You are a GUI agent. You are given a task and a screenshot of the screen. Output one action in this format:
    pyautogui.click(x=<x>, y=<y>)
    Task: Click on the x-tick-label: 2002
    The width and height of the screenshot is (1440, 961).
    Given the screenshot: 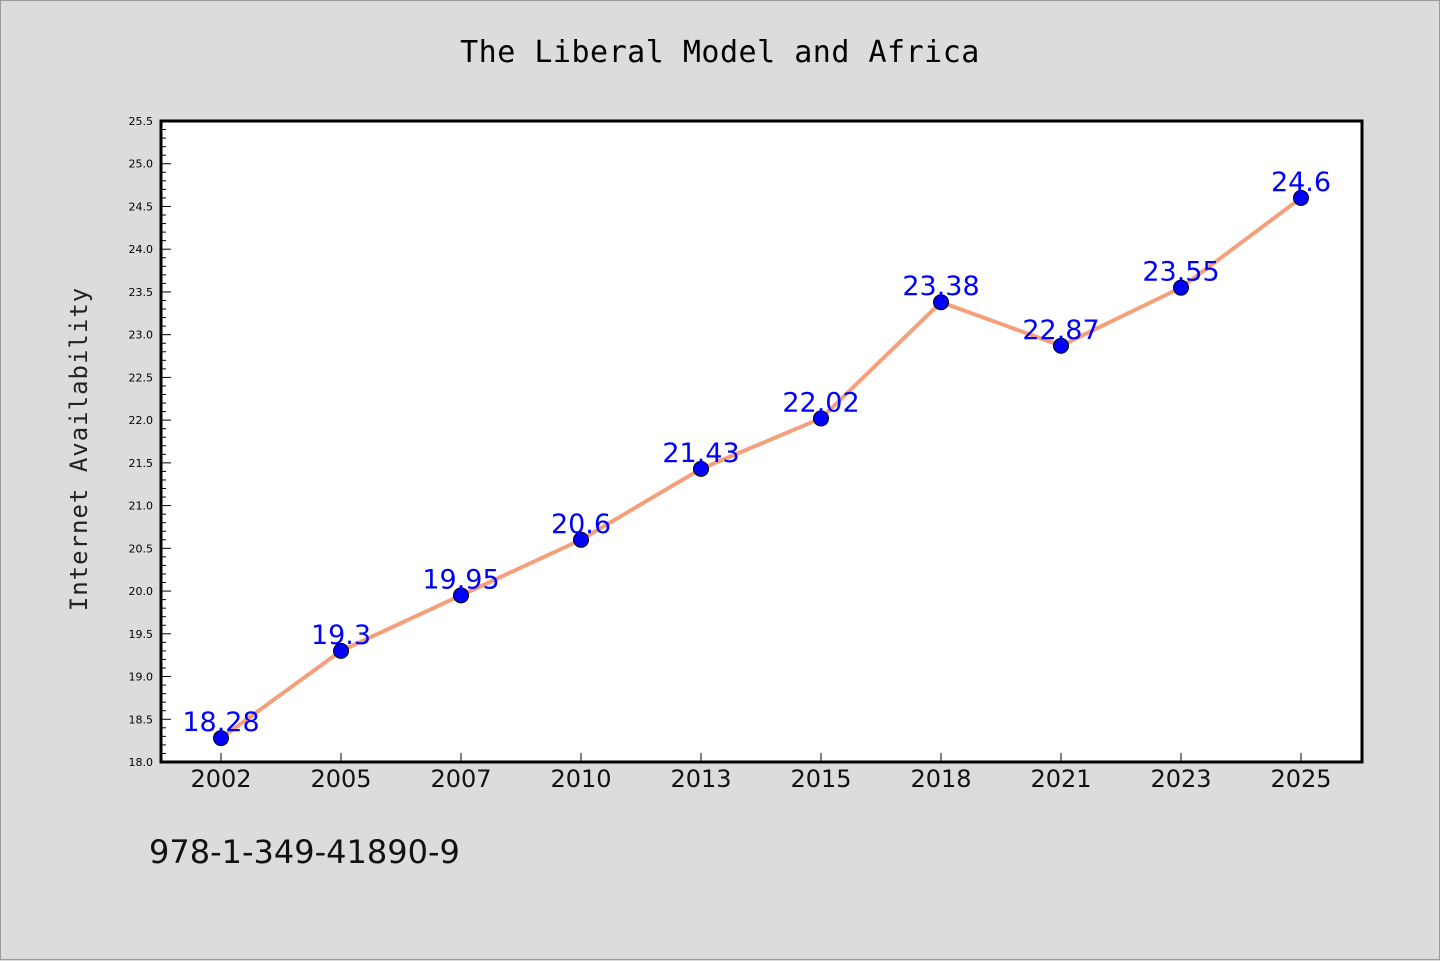 What is the action you would take?
    pyautogui.click(x=220, y=779)
    